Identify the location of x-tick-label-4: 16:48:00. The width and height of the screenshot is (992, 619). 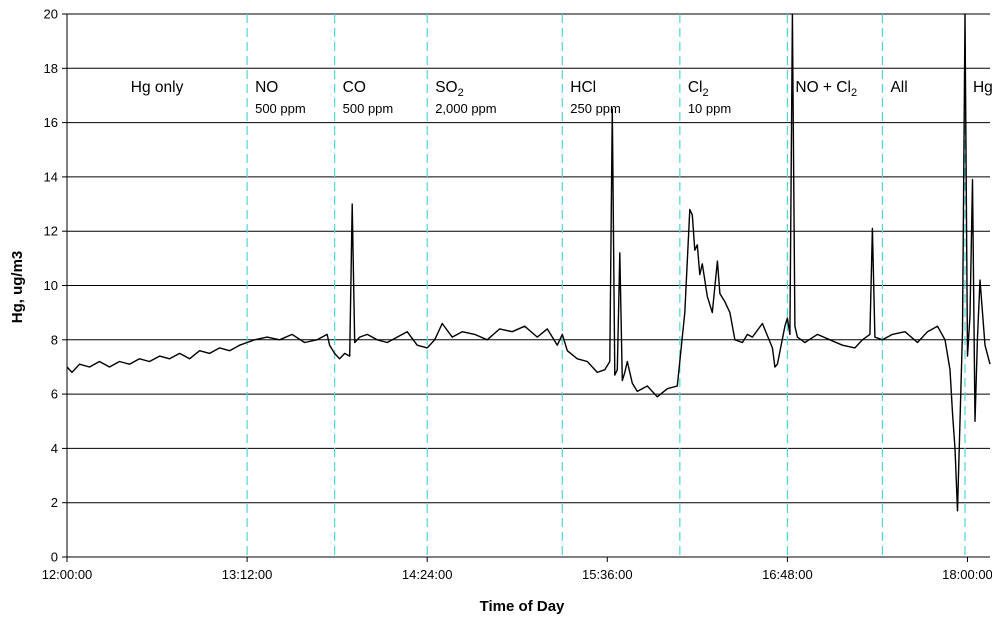
(787, 574).